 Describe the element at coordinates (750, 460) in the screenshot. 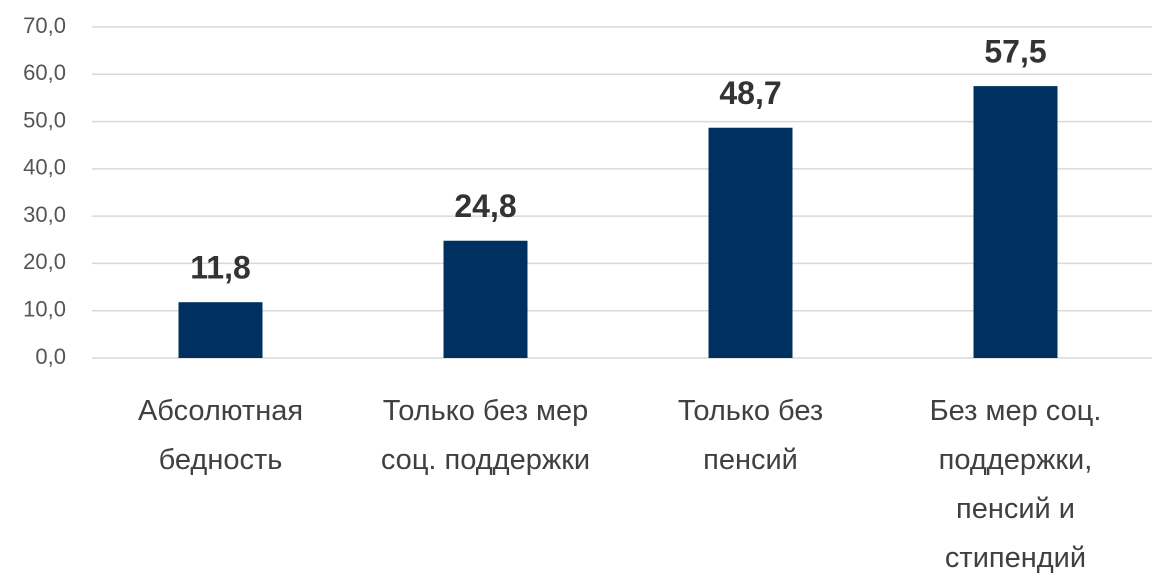

I see `label-line: пенсий` at that location.